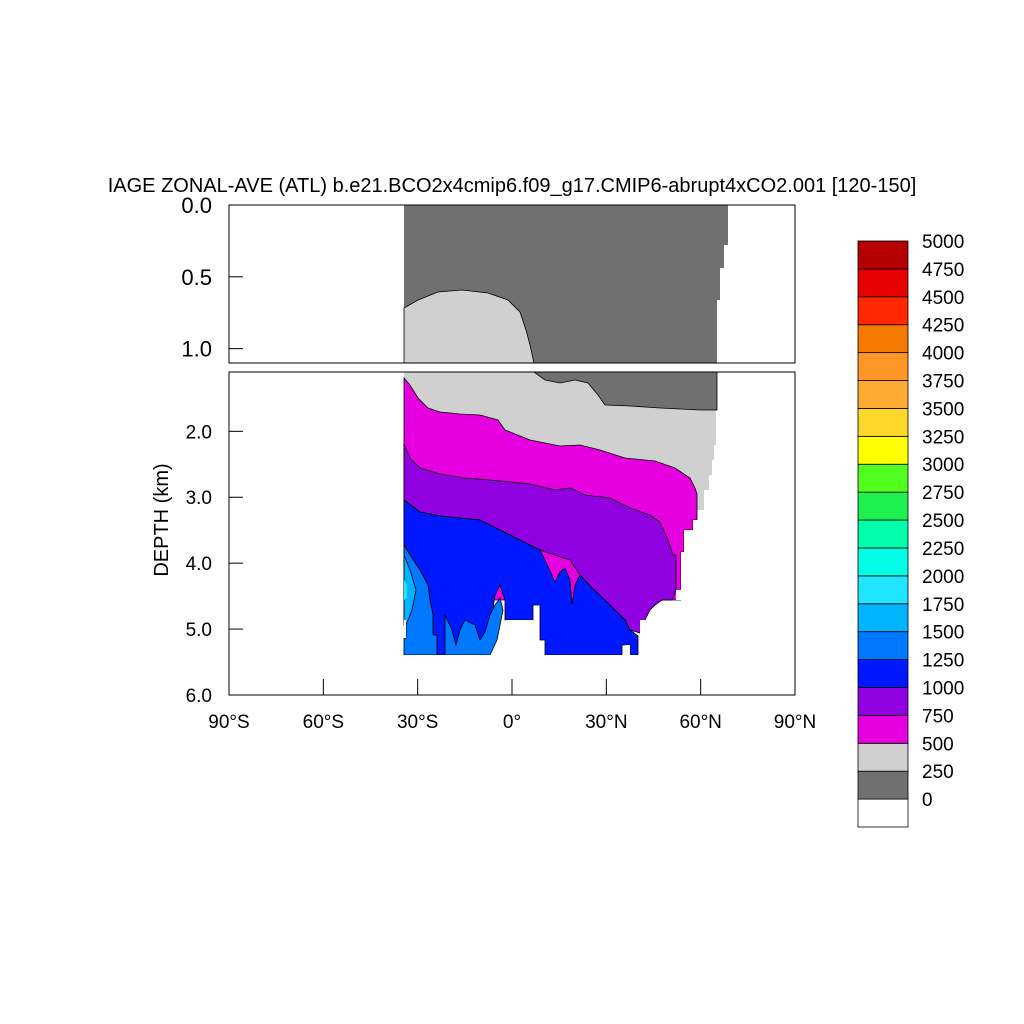 Image resolution: width=1024 pixels, height=1024 pixels. I want to click on colorbar-label: 2000, so click(943, 577).